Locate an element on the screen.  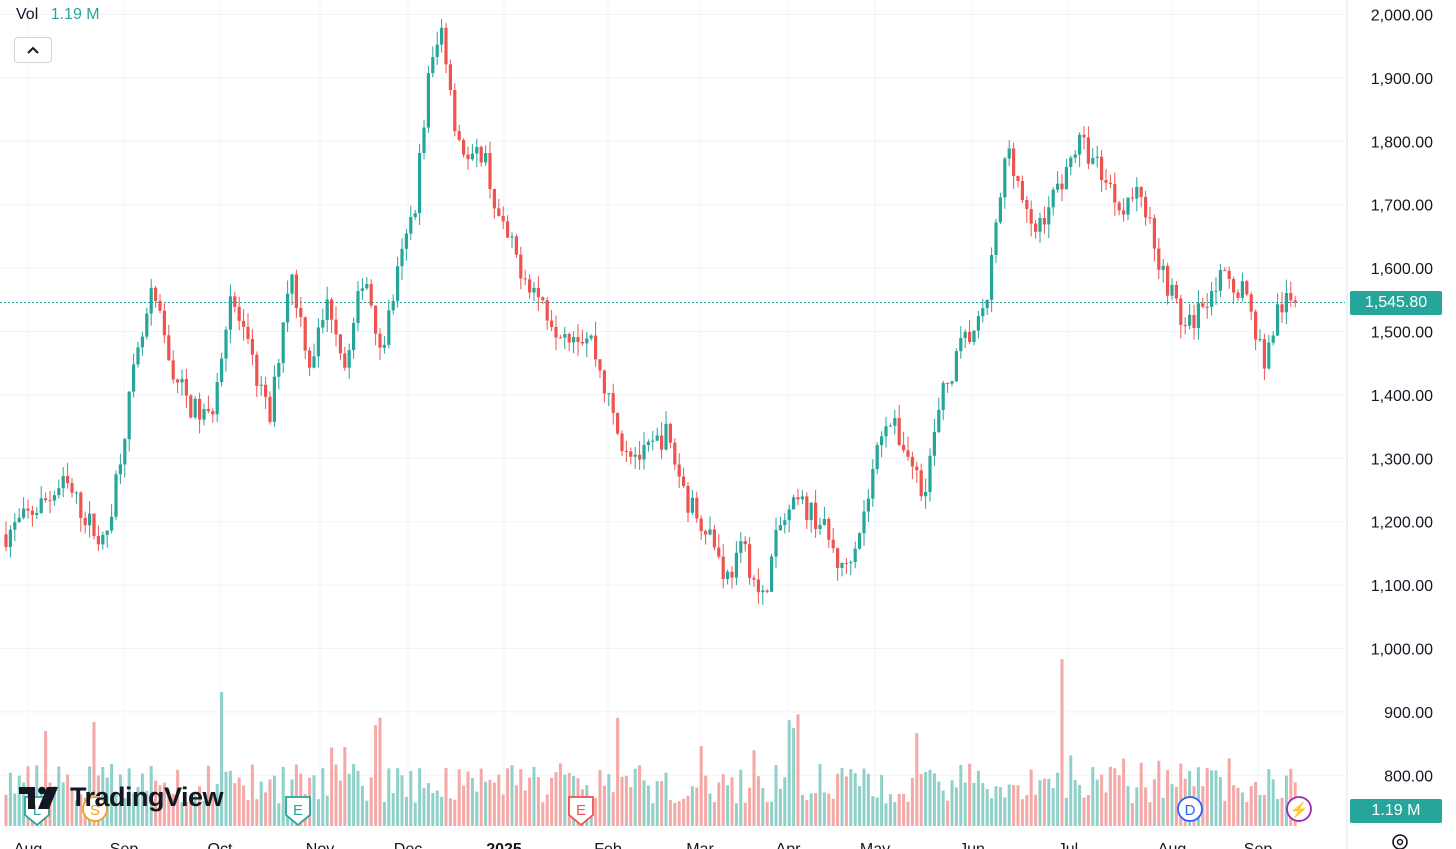
tradingview-logo: TradingView is located at coordinates (121, 797).